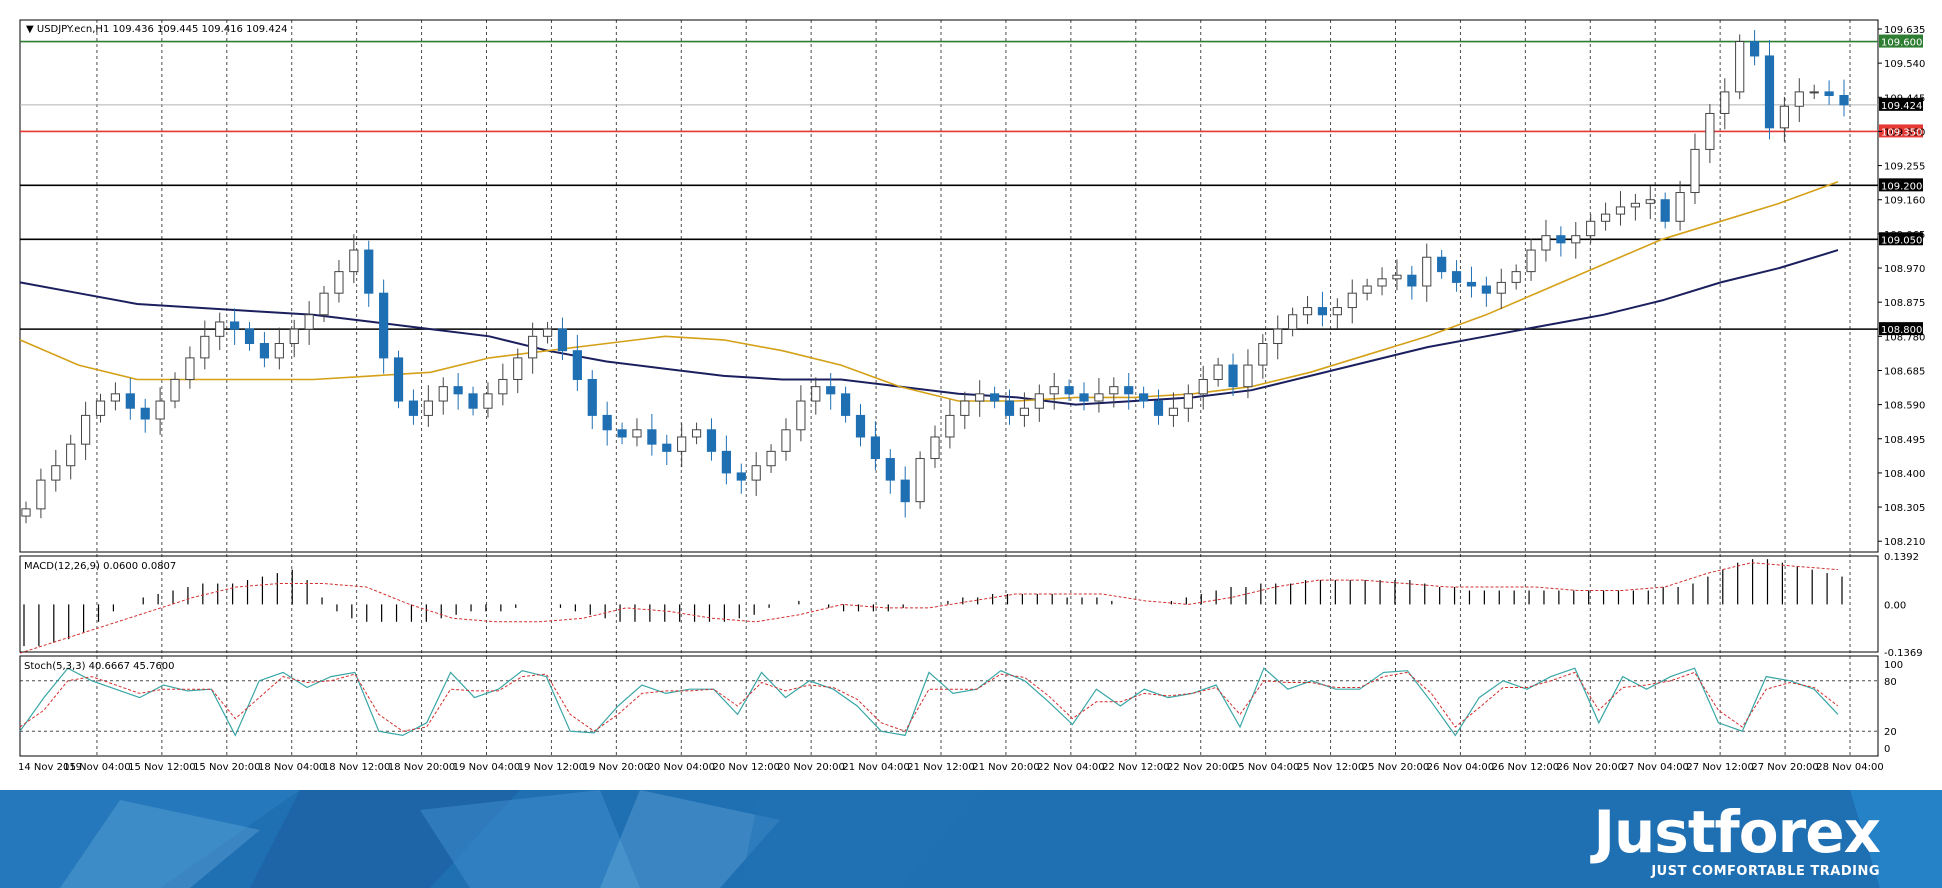 This screenshot has height=888, width=1942. Describe the element at coordinates (1904, 269) in the screenshot. I see `price-tick-label: 108.970` at that location.